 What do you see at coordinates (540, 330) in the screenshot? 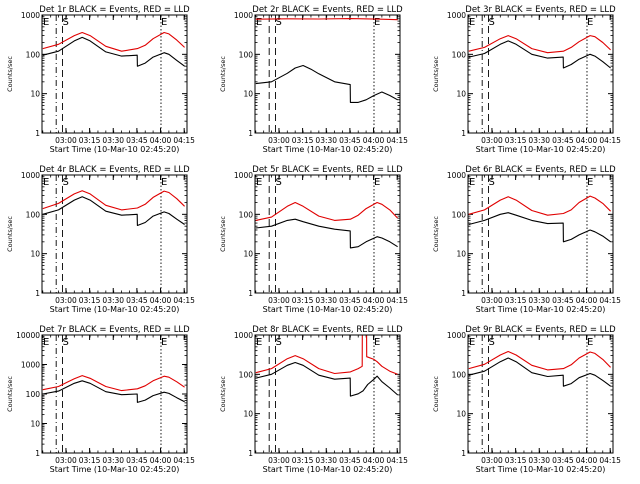
I see `chart-title: Det 9r BLACK = Events, RED = LLD` at bounding box center [540, 330].